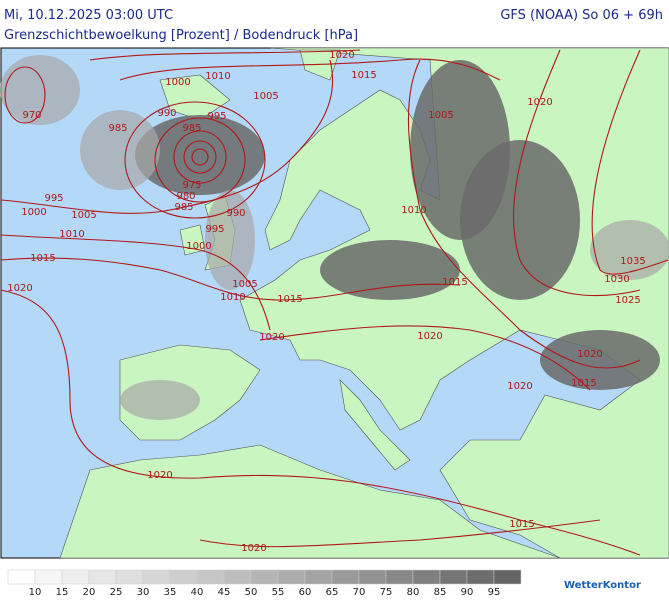 The image size is (669, 604). What do you see at coordinates (88, 15) in the screenshot?
I see `date-time: Mi, 10.12.2025 03:00 UTC` at bounding box center [88, 15].